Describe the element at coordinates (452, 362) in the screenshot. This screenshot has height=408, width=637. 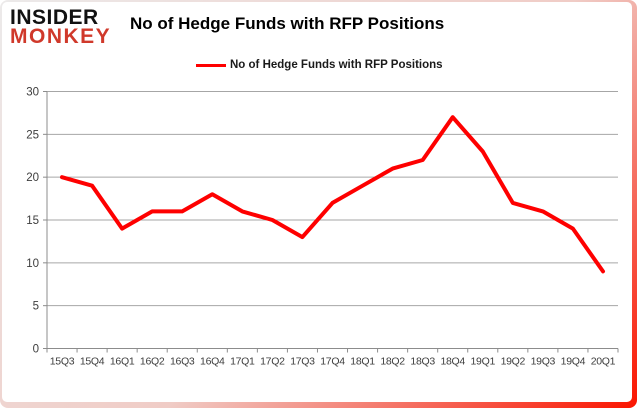
I see `x-axis-label: 18Q4` at that location.